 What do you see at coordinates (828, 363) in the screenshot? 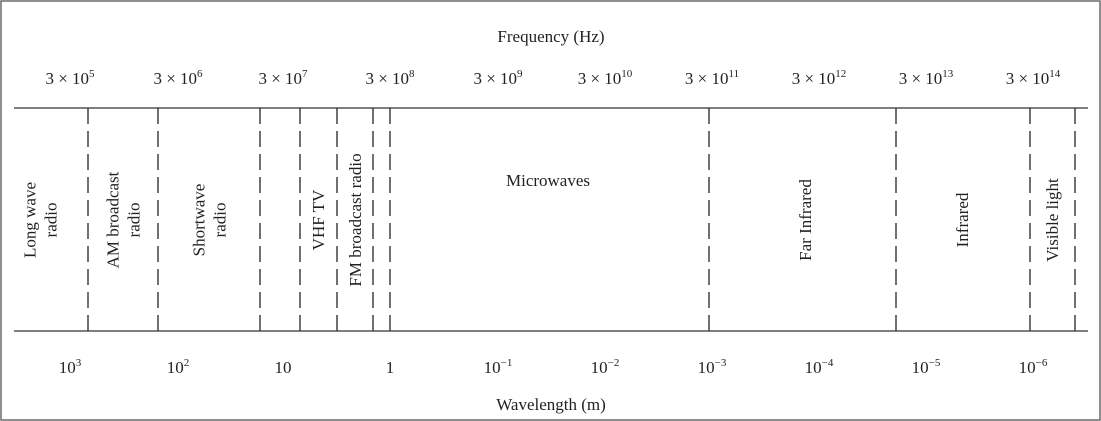
I see `wavelength-tick-label-exponent: −4` at bounding box center [828, 363].